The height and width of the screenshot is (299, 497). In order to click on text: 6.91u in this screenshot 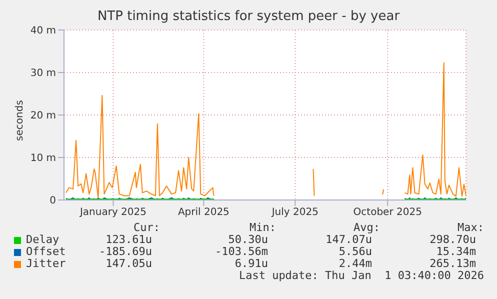, I will do `click(251, 263)`.